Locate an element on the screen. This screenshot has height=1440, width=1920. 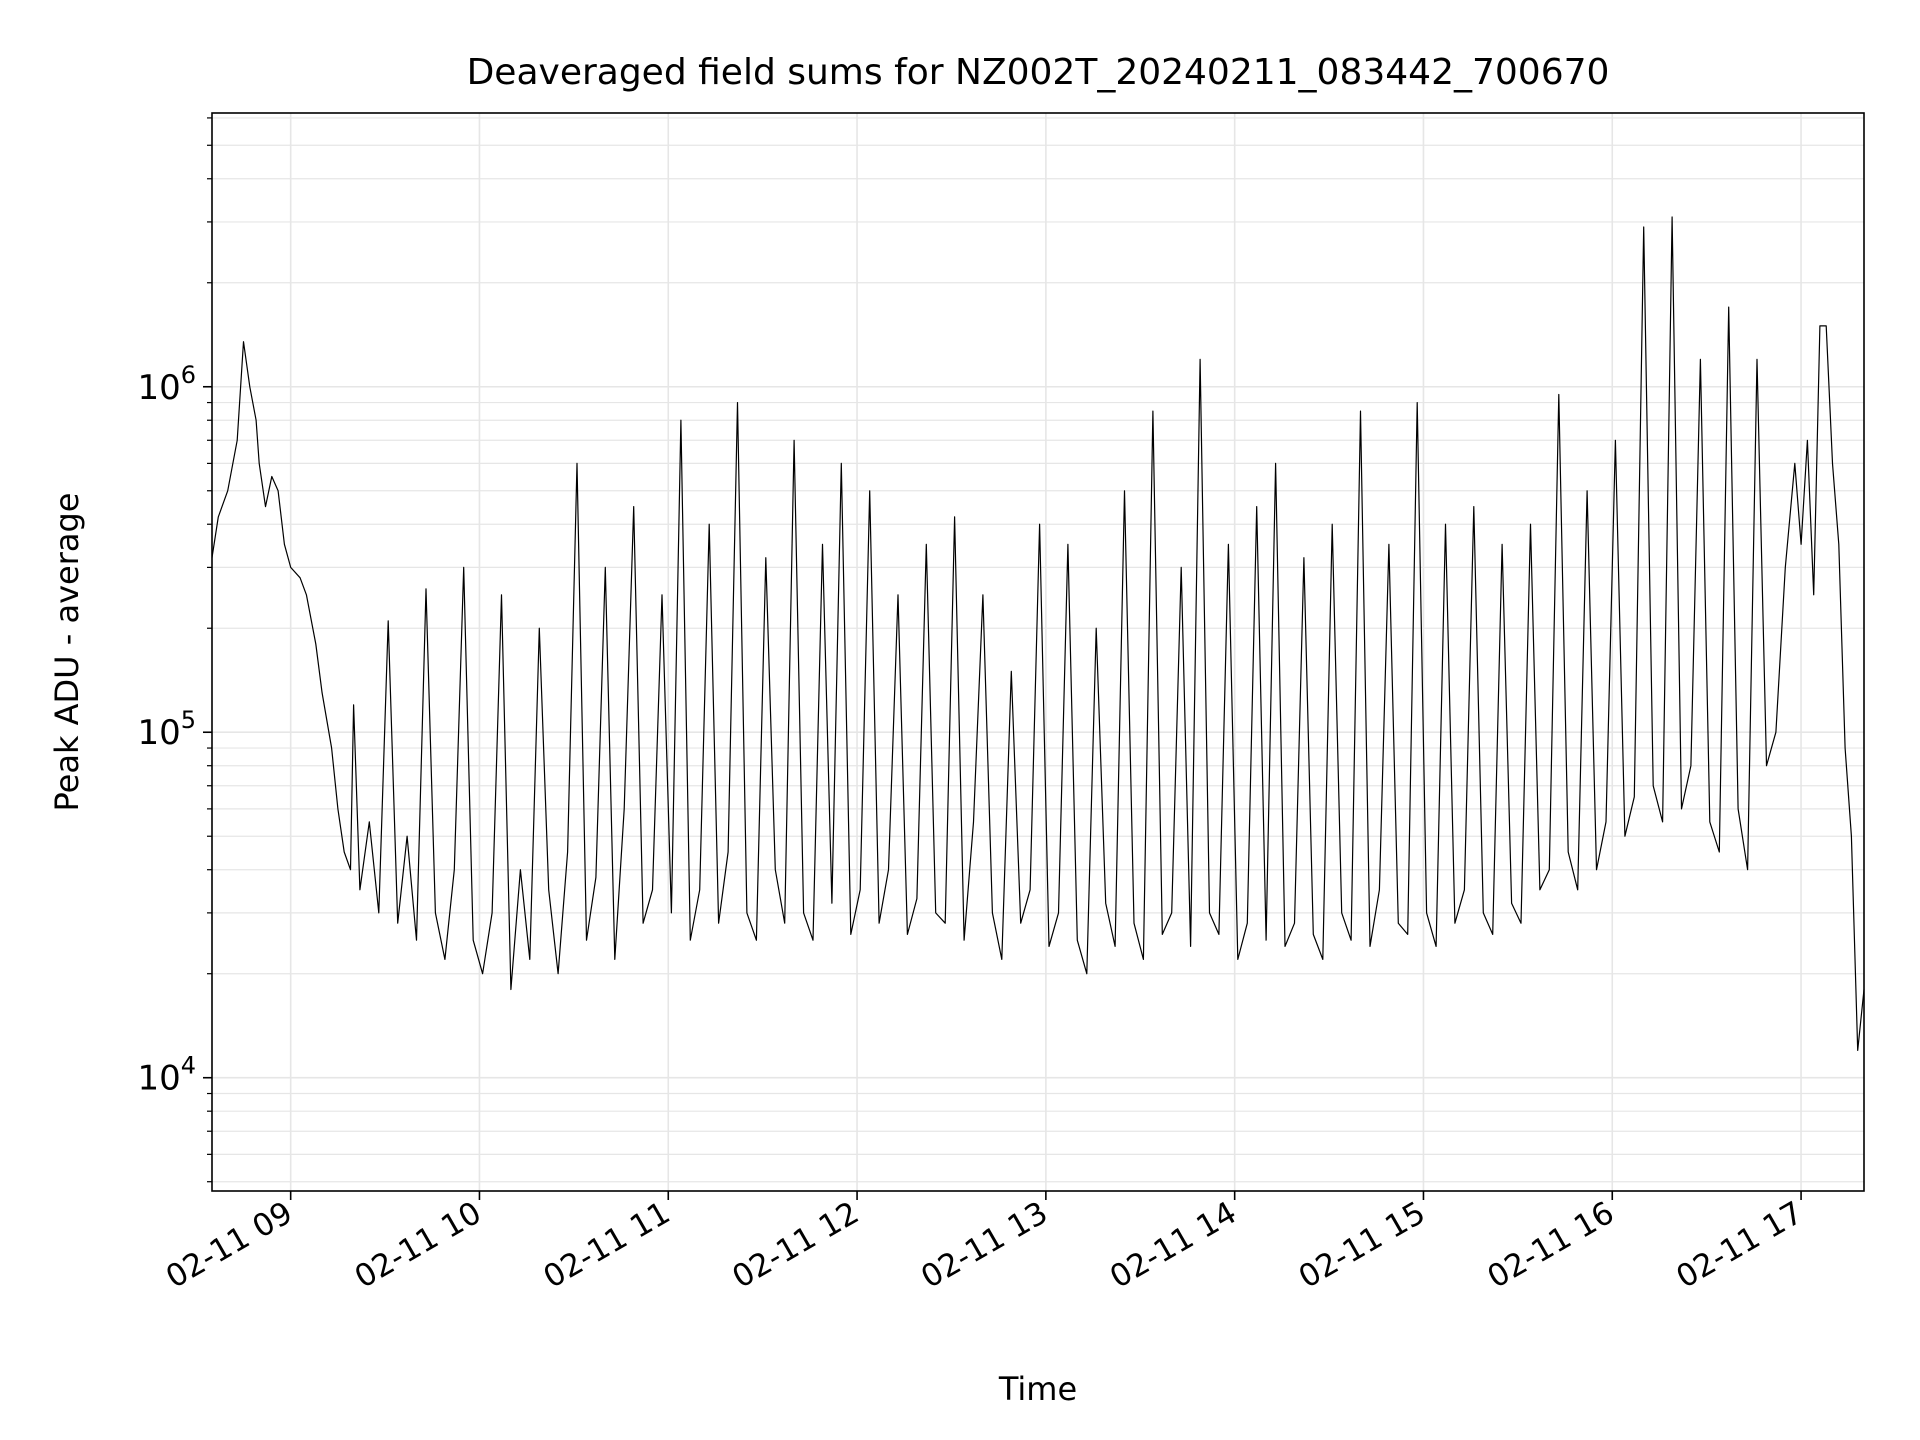
x-tick-label: 02-11 09 is located at coordinates (229, 1245).